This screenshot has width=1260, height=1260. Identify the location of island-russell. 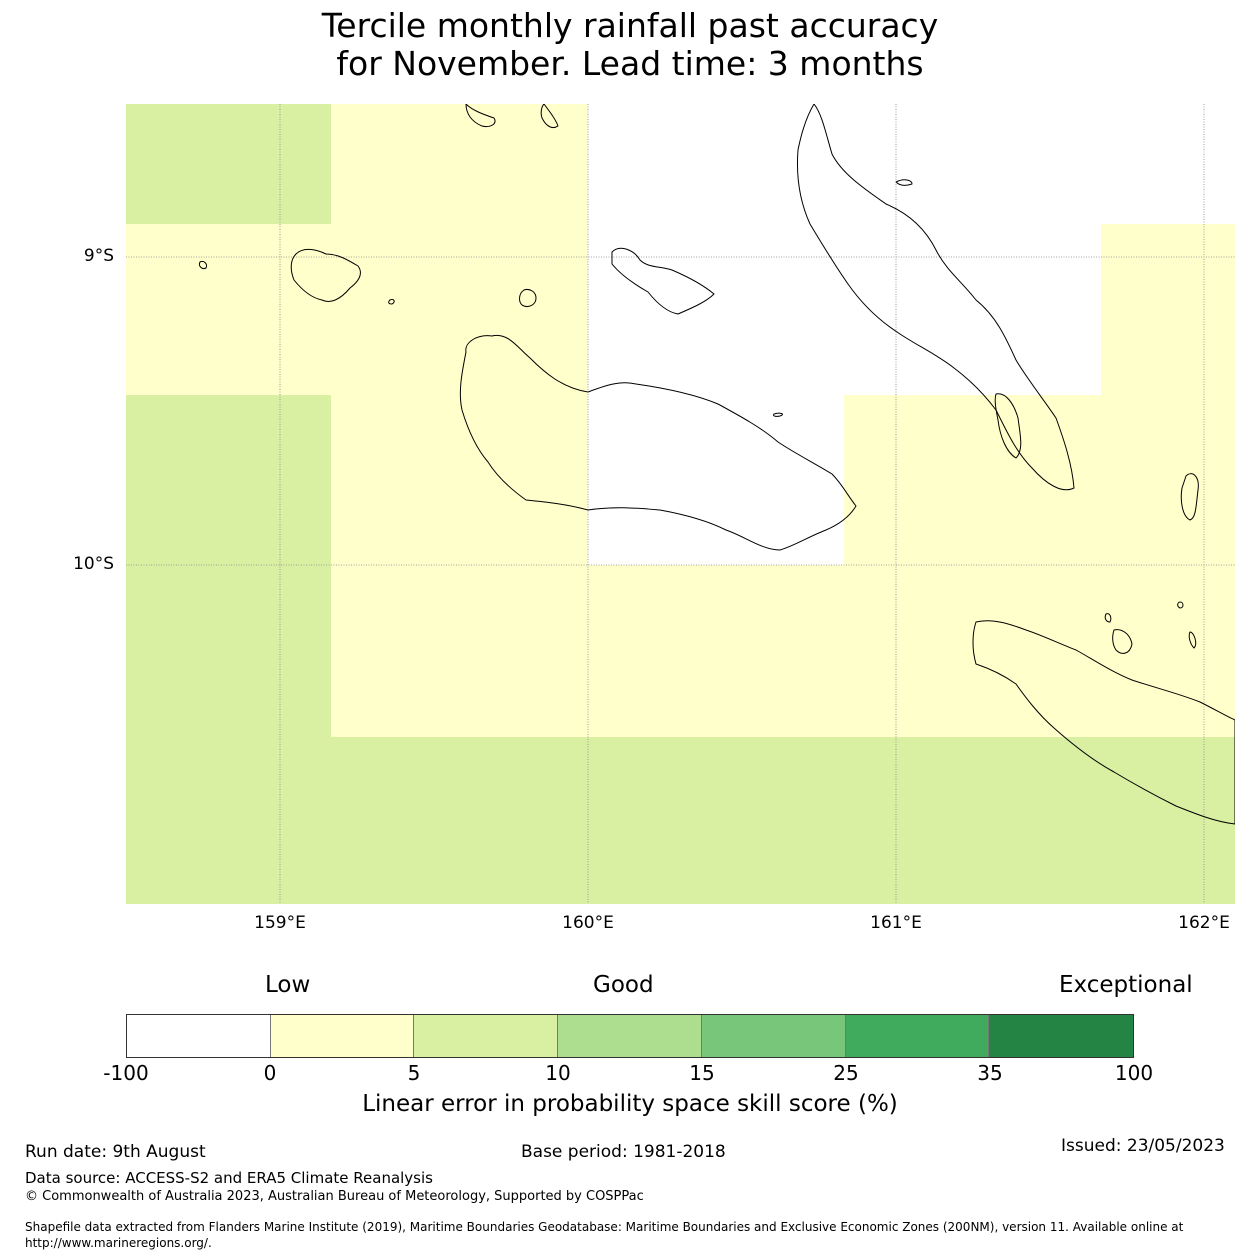
(325, 275).